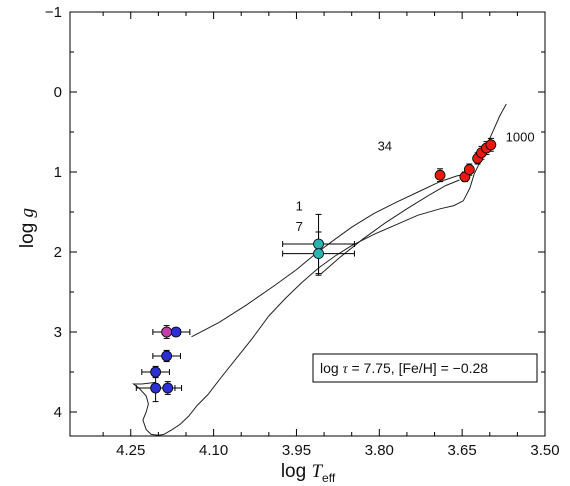 The height and width of the screenshot is (486, 570). Describe the element at coordinates (58, 332) in the screenshot. I see `y-tick-label: 3` at that location.